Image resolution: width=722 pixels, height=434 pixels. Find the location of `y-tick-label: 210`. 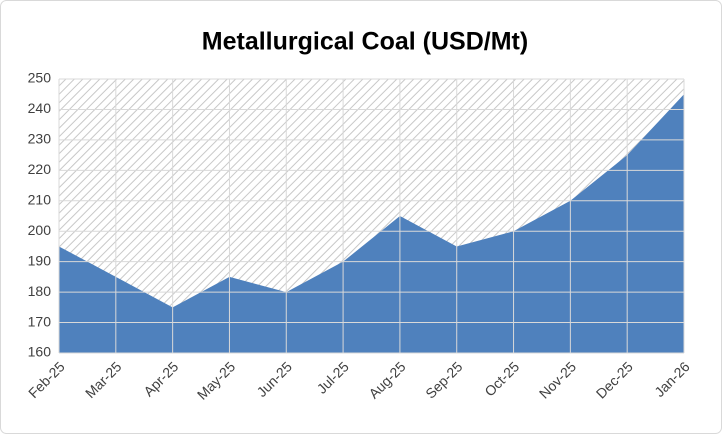

y-tick-label: 210 is located at coordinates (40, 199).